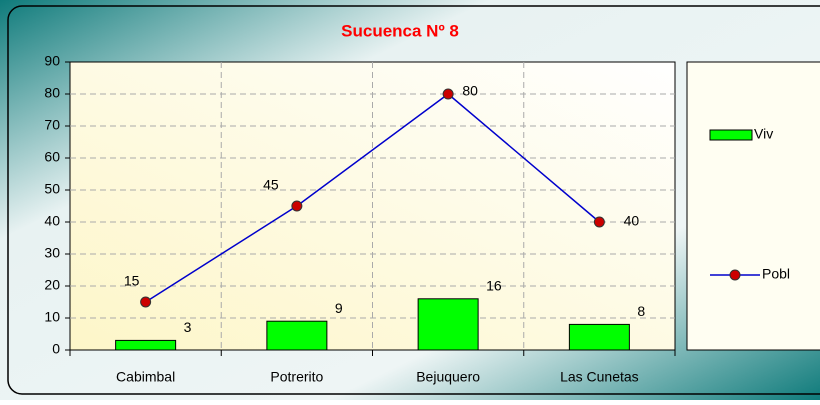  Describe the element at coordinates (52, 221) in the screenshot. I see `y-tick-label: 40` at that location.